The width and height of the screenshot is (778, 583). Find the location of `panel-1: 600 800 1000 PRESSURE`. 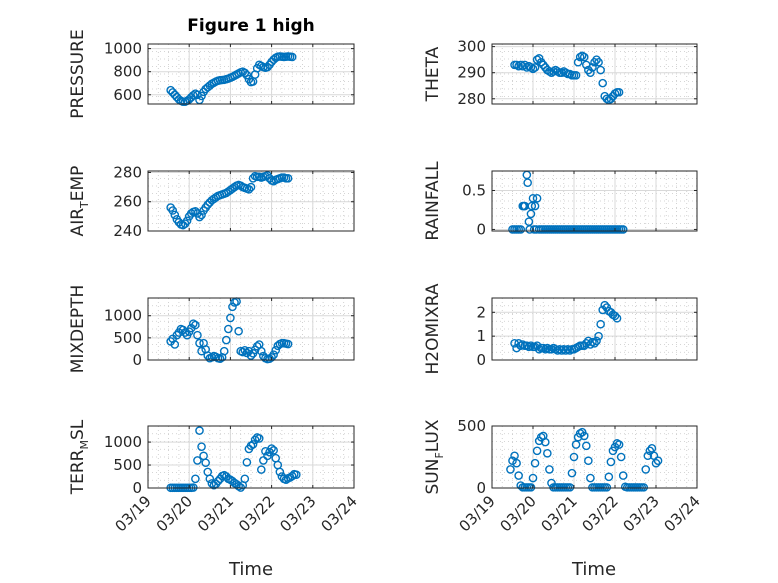

panel-1: 600 800 1000 PRESSURE is located at coordinates (211, 74).